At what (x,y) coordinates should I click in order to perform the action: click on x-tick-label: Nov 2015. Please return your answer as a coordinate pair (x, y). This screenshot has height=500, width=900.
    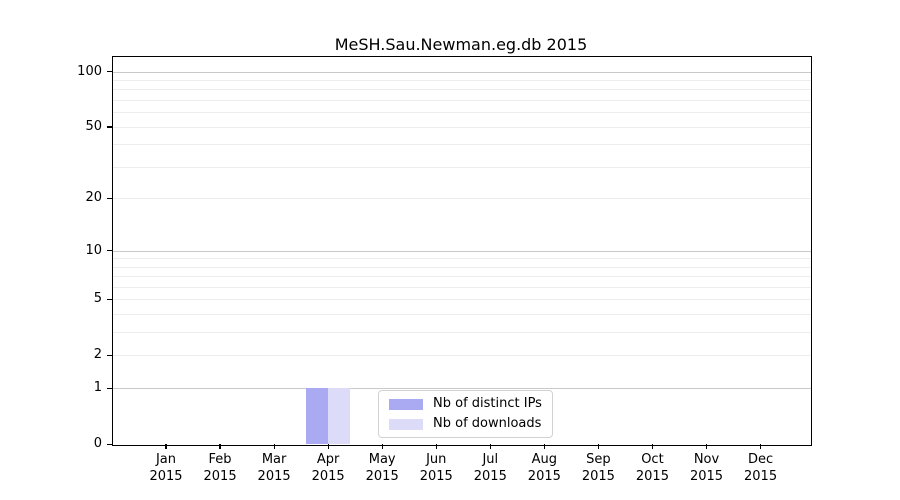
    Looking at the image, I should click on (706, 468).